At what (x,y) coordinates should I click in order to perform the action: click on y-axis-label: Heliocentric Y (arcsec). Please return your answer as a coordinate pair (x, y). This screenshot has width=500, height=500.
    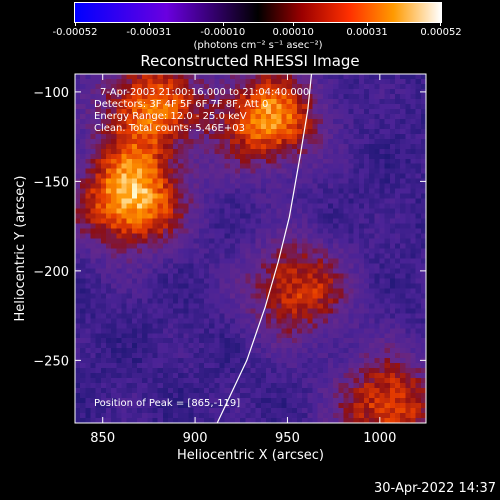
    Looking at the image, I should click on (20, 249).